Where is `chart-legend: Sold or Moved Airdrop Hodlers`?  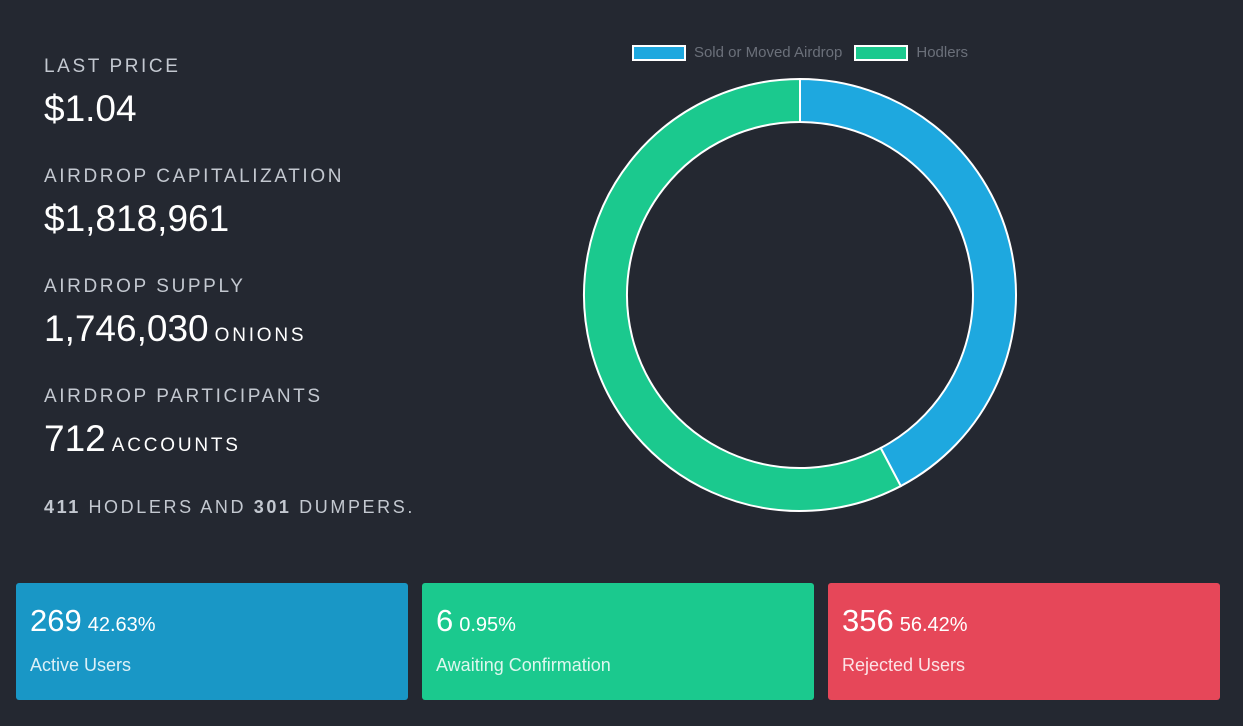 chart-legend: Sold or Moved Airdrop Hodlers is located at coordinates (800, 52).